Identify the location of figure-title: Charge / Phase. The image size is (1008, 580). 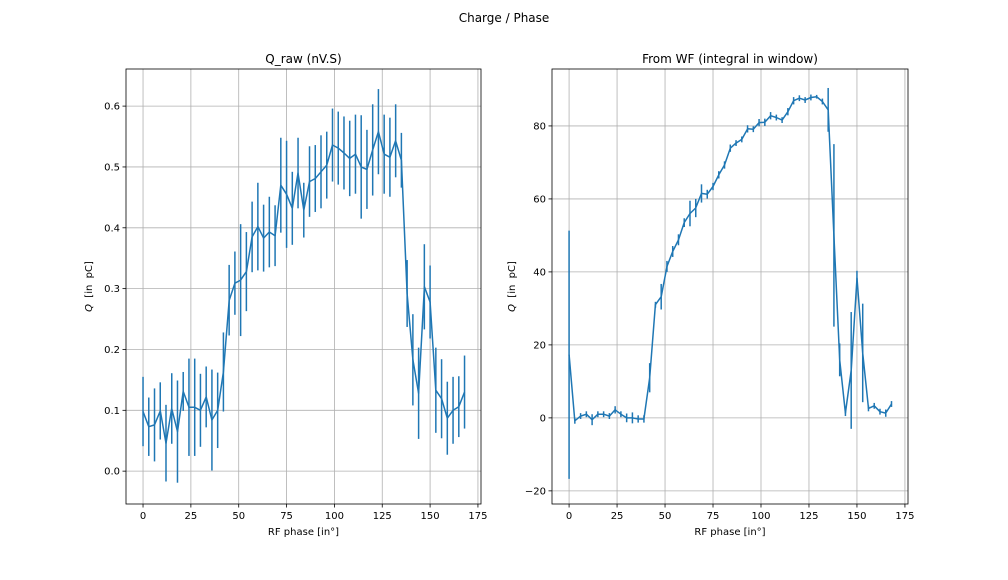
(504, 18).